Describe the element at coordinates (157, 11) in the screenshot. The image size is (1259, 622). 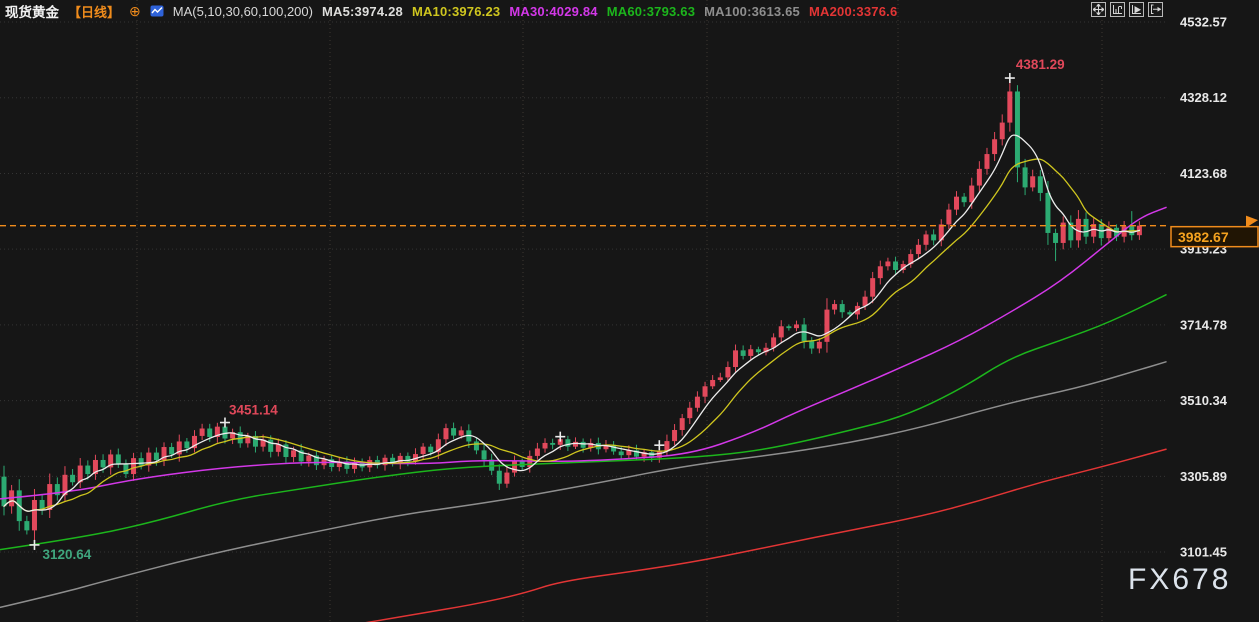
I see `candlestick-chart-icon` at that location.